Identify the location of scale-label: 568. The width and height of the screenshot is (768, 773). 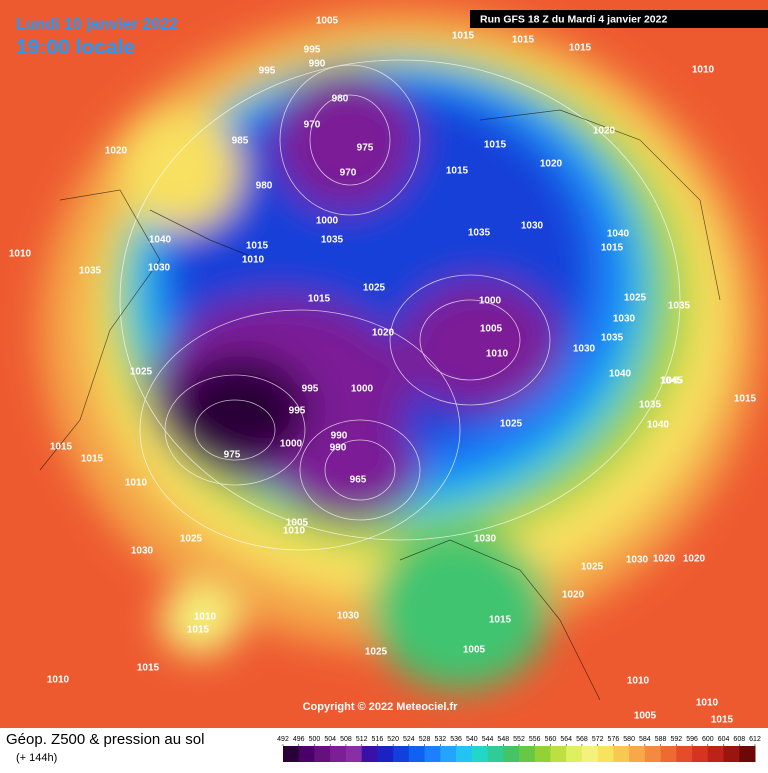
(582, 739).